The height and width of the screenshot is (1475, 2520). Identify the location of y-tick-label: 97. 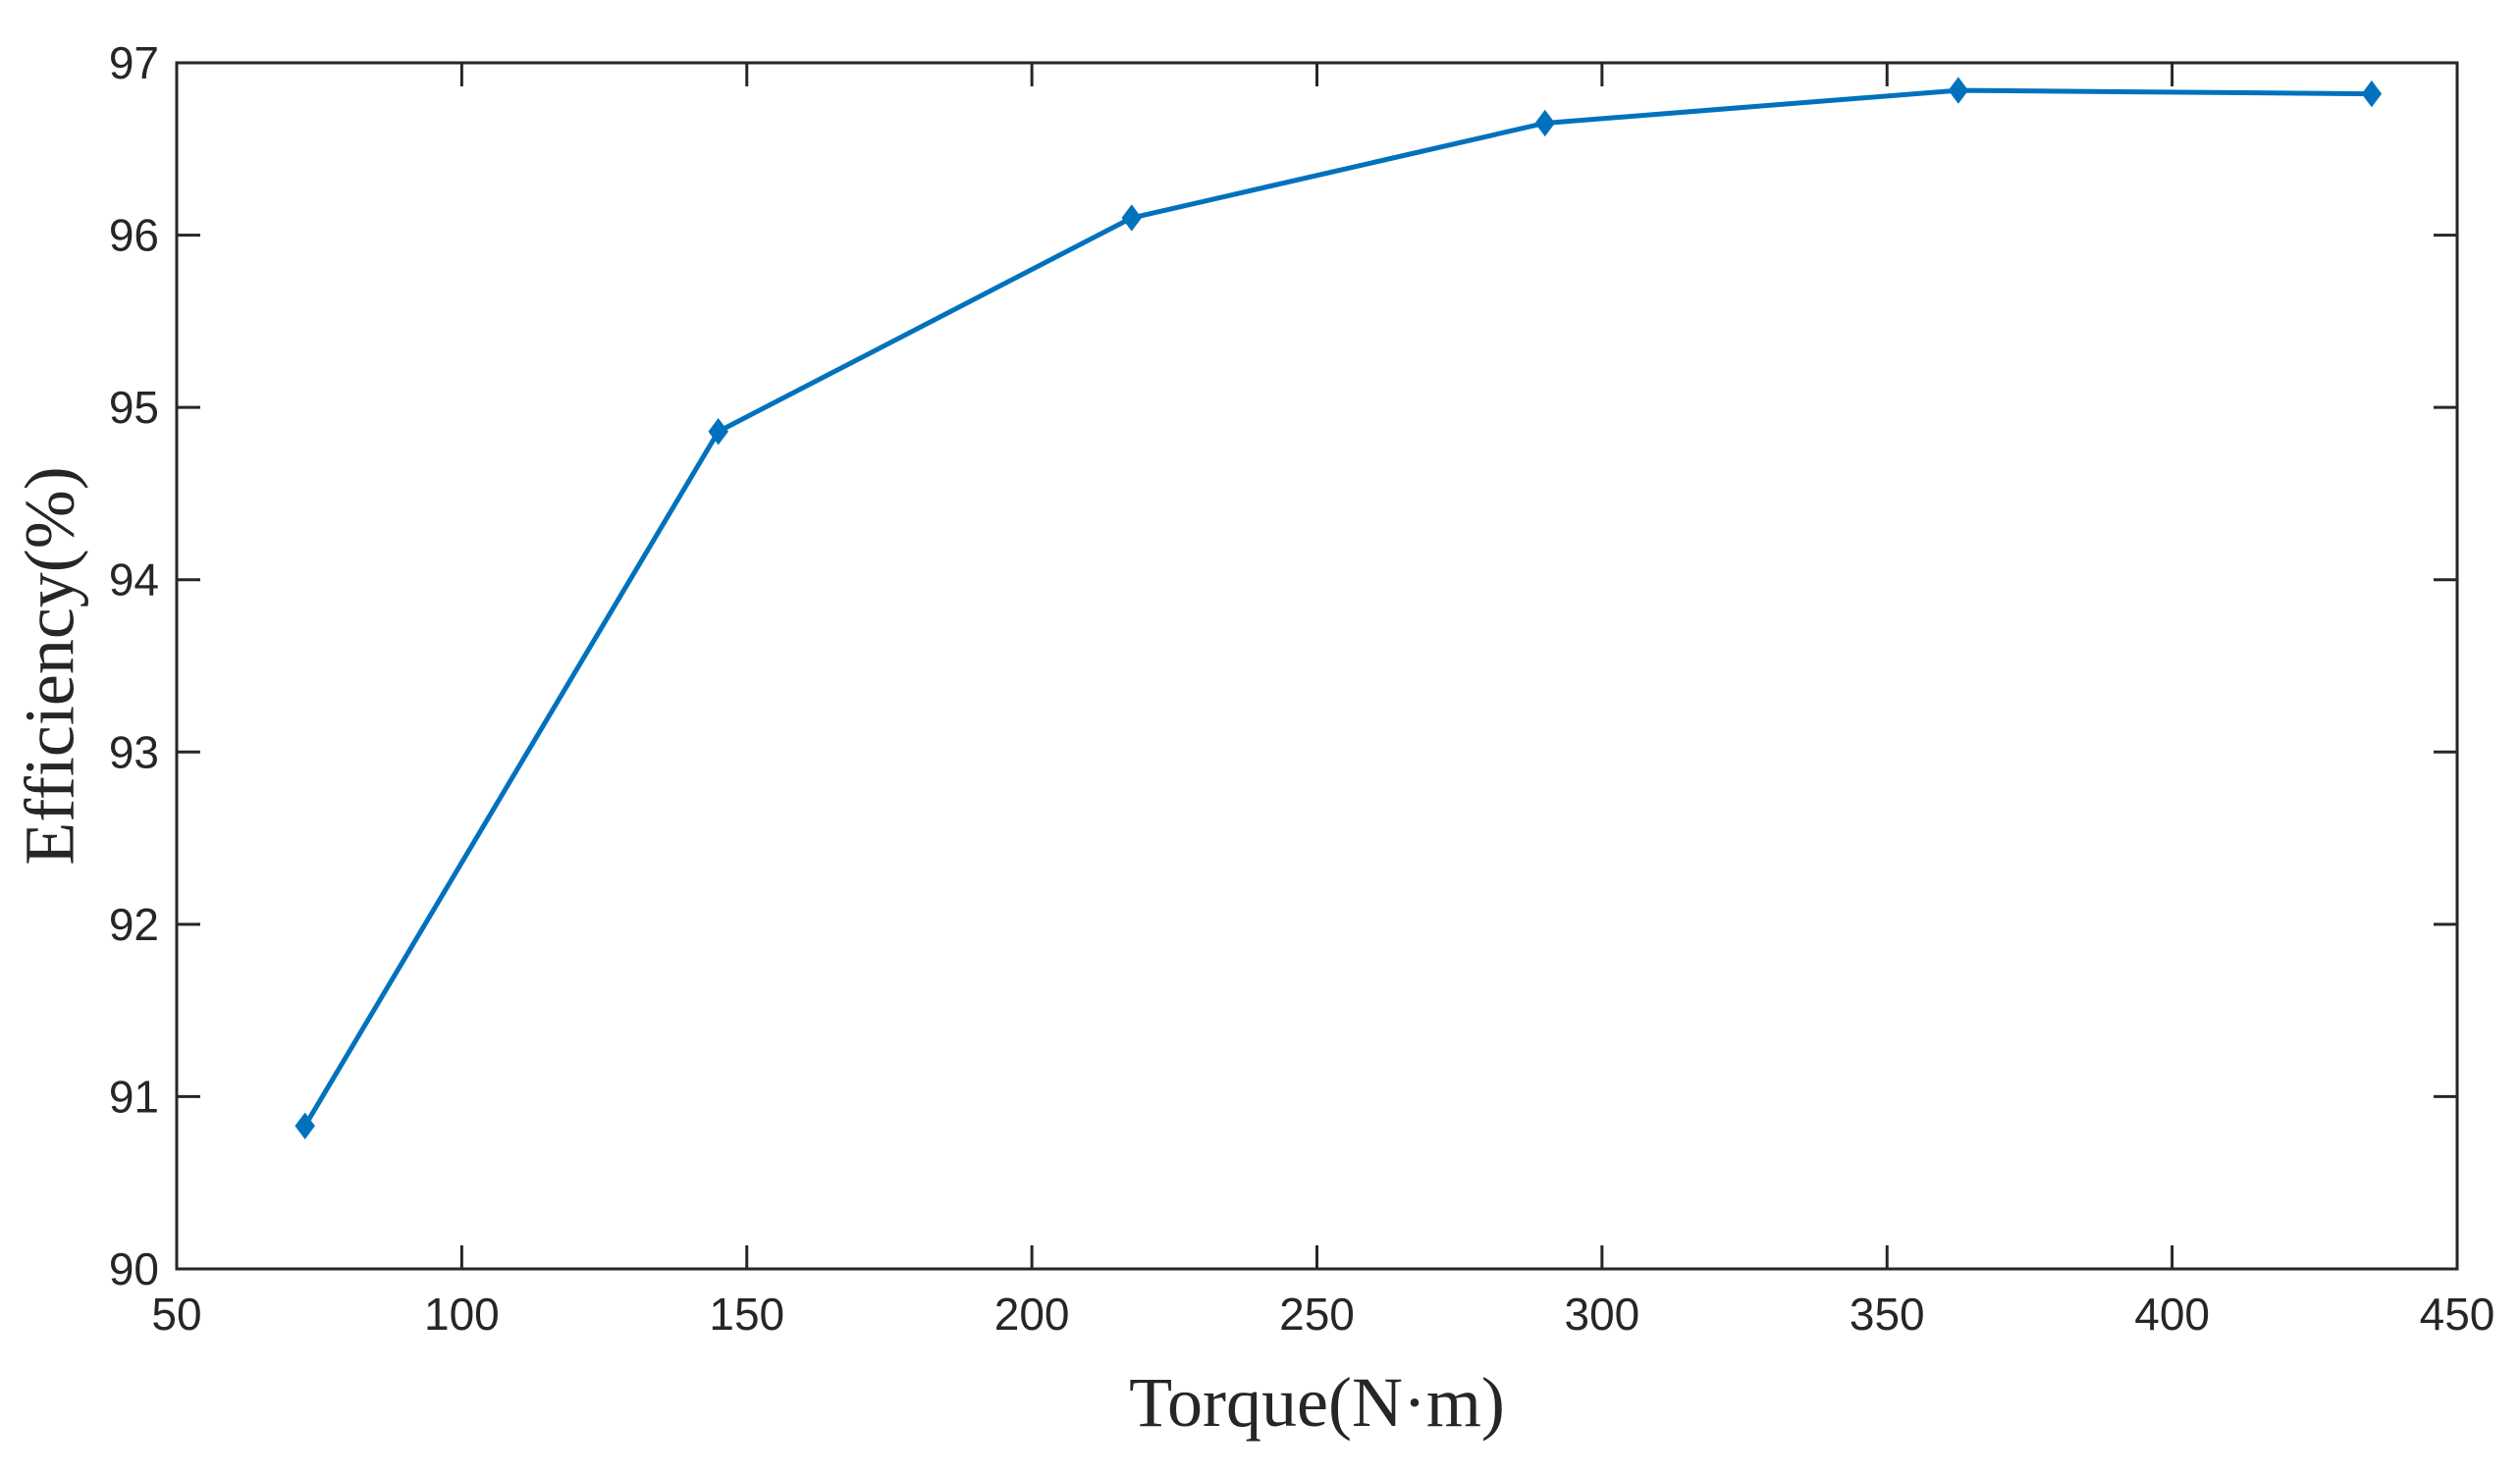
(134, 62).